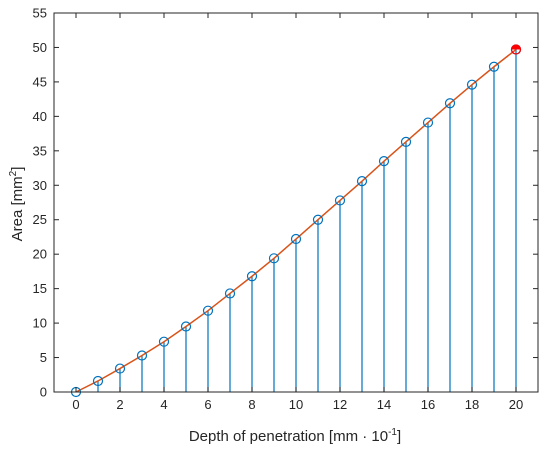 This screenshot has width=550, height=451. I want to click on y-tick-label: 25, so click(40, 219).